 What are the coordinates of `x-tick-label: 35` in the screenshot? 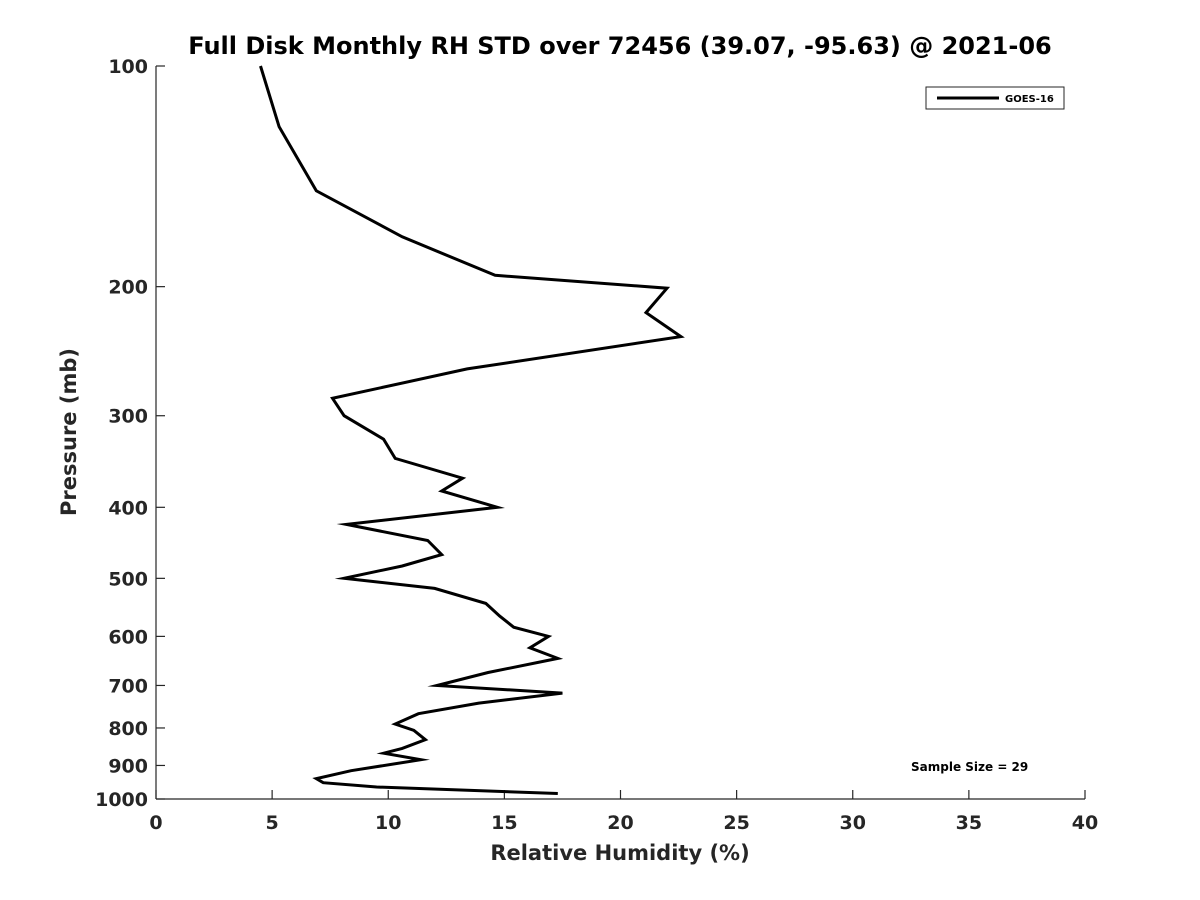 It's located at (969, 823).